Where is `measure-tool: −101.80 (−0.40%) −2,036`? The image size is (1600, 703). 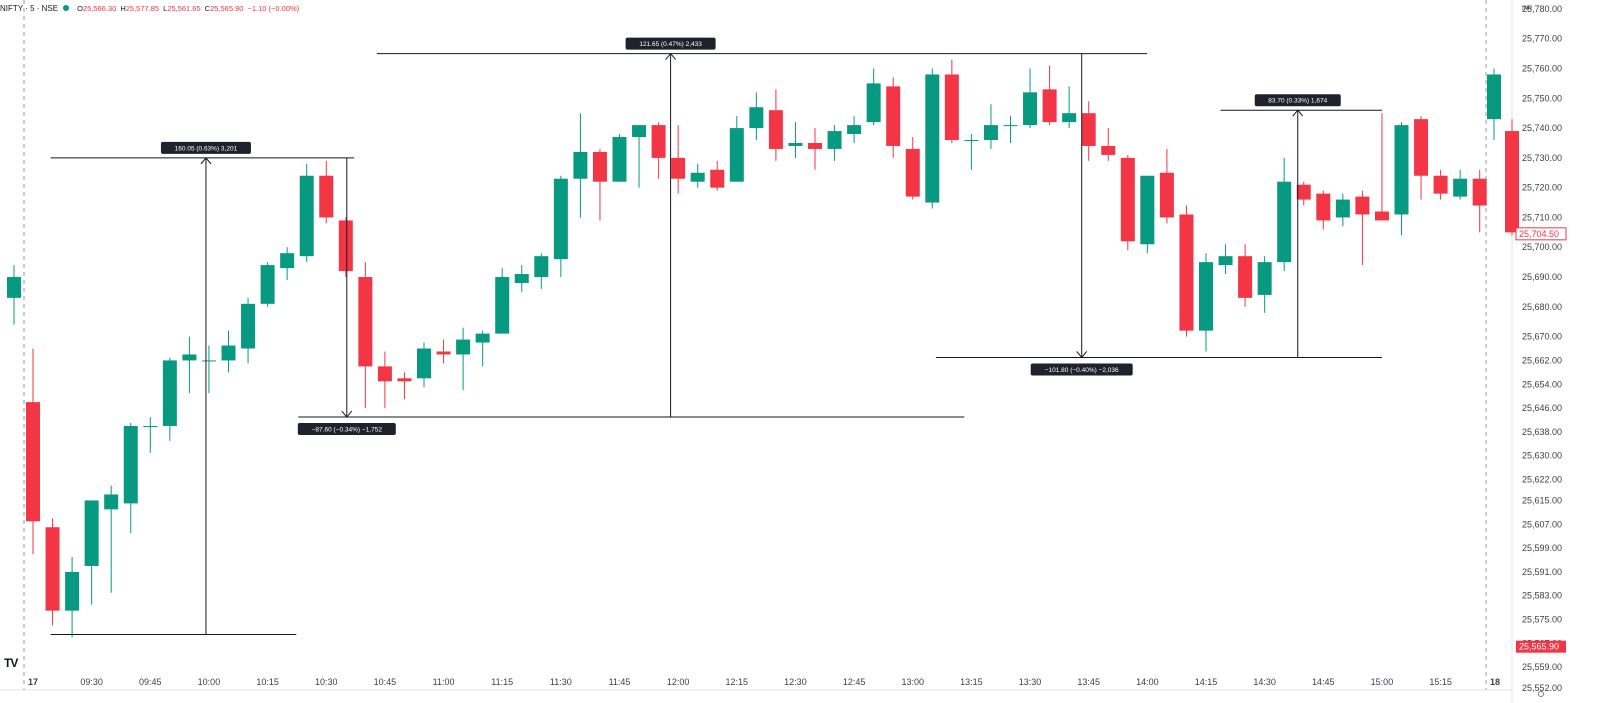 measure-tool: −101.80 (−0.40%) −2,036 is located at coordinates (1158, 214).